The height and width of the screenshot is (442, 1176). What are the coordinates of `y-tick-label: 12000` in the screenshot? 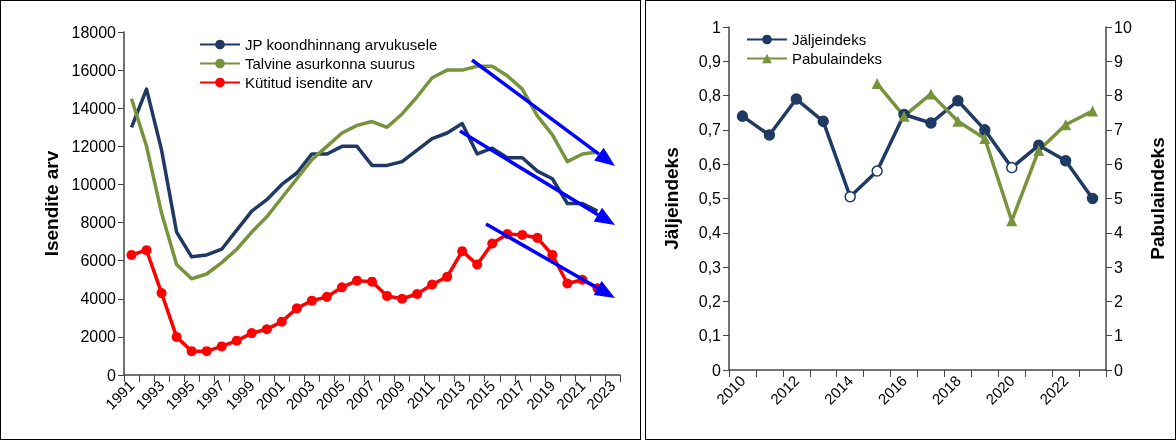 It's located at (94, 146).